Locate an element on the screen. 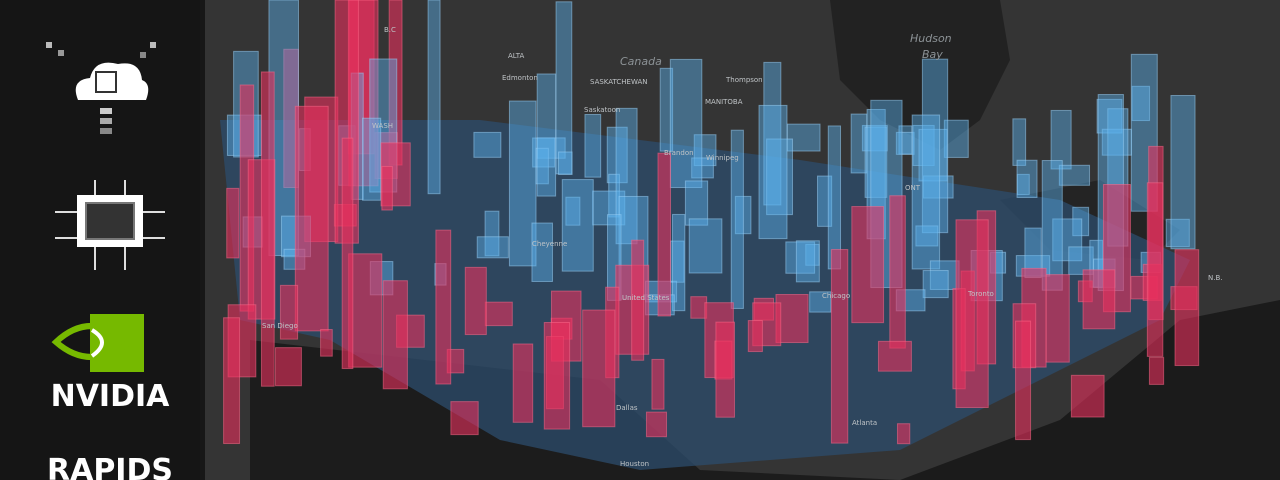 The image size is (1280, 480). map-label: Bay is located at coordinates (932, 54).